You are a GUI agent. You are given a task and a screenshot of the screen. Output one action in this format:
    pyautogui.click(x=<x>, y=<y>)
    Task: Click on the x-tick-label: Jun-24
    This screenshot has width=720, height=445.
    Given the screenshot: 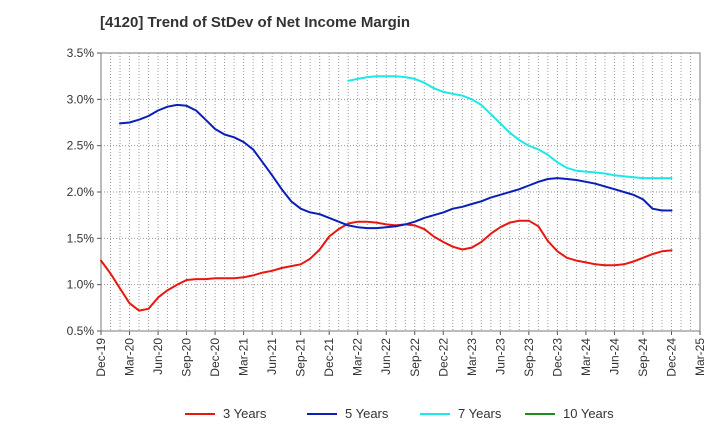 What is the action you would take?
    pyautogui.click(x=614, y=356)
    